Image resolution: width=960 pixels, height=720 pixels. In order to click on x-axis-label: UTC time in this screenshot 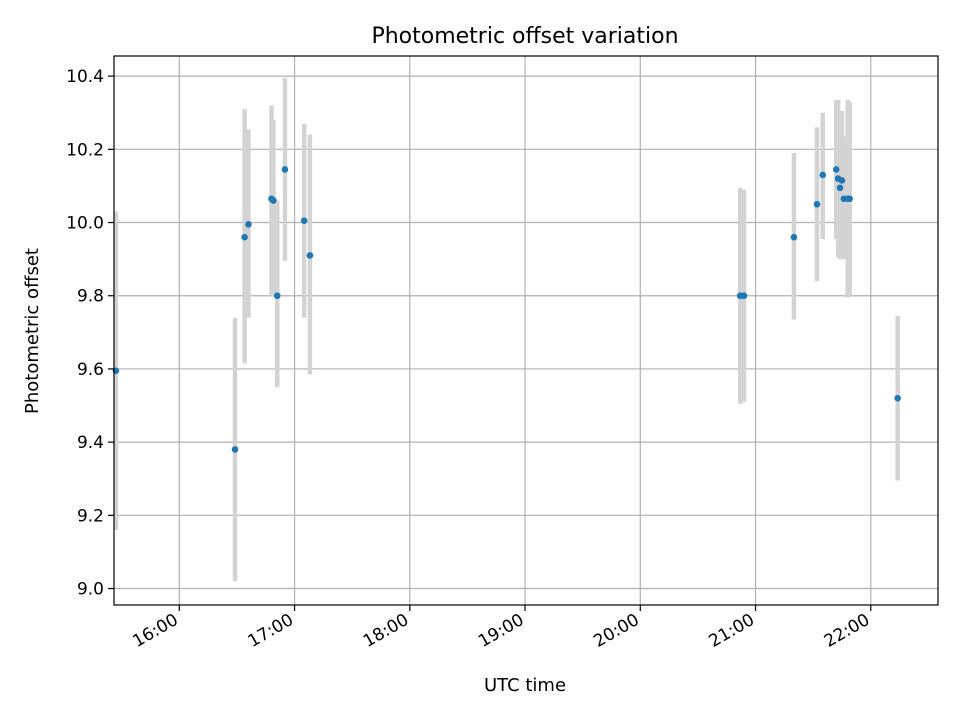, I will do `click(525, 685)`.